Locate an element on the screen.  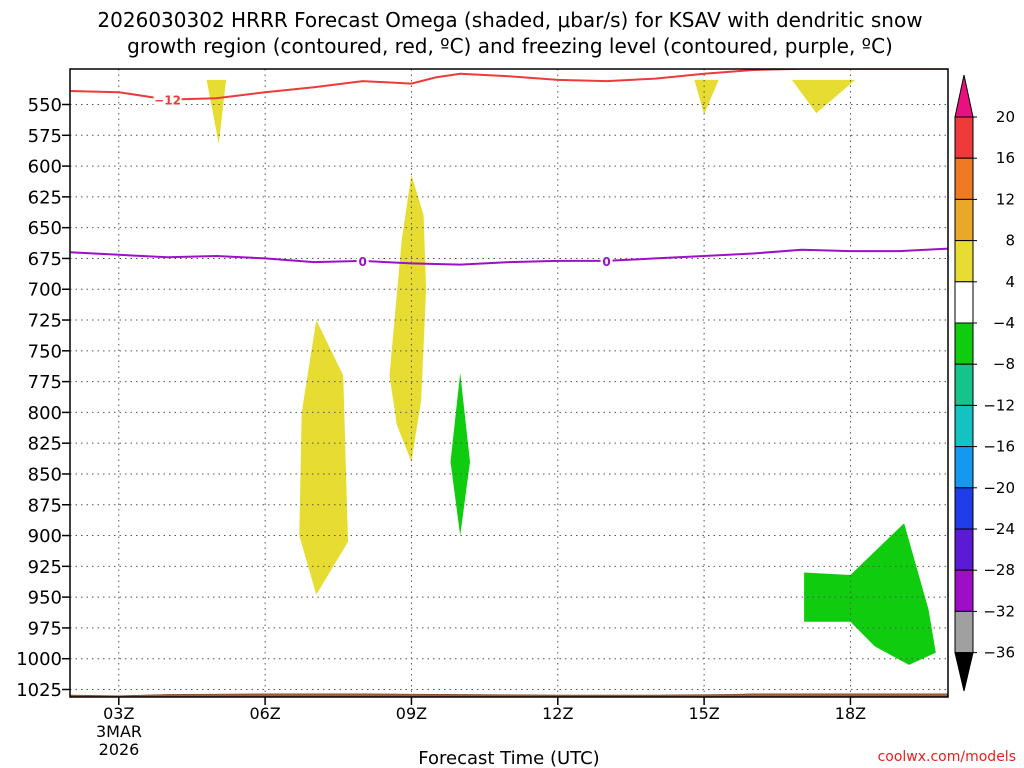
positive-omega-3-region is located at coordinates (823, 96).